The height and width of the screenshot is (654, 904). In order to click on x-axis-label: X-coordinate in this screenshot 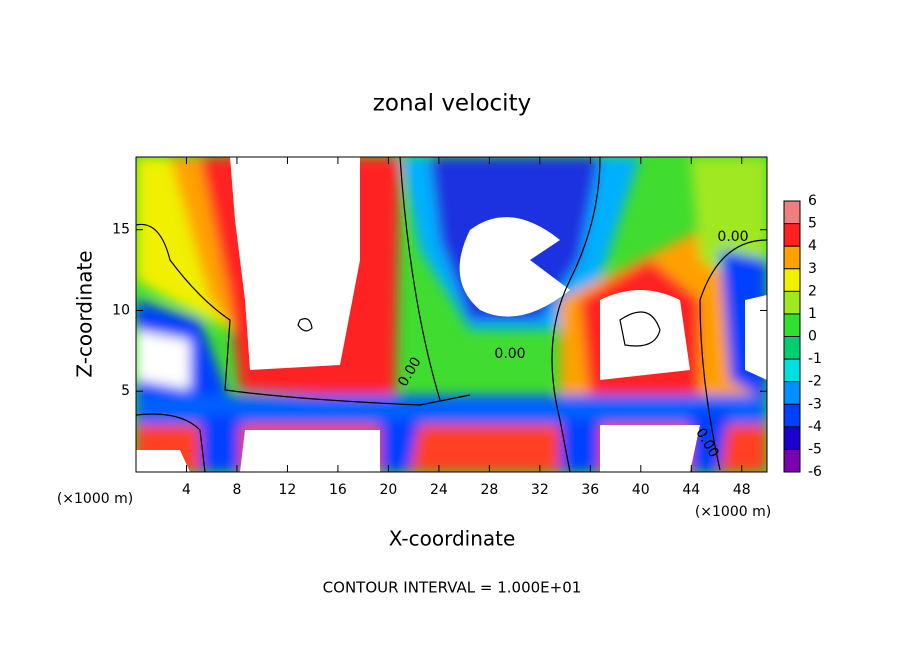, I will do `click(452, 539)`.